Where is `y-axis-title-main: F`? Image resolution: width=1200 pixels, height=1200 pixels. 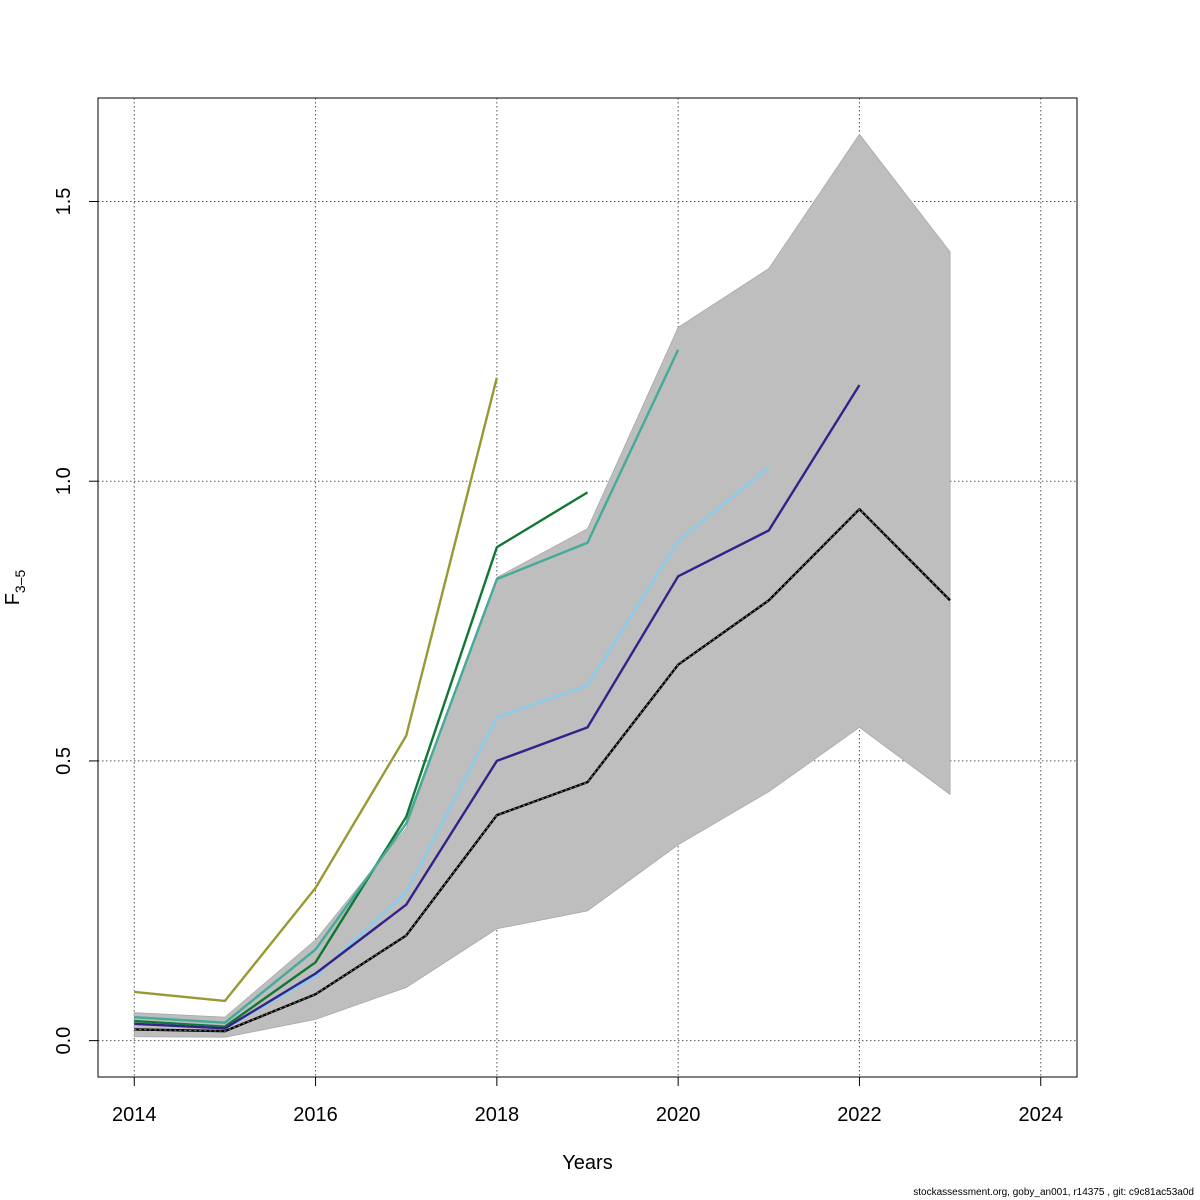
y-axis-title-main: F is located at coordinates (13, 599).